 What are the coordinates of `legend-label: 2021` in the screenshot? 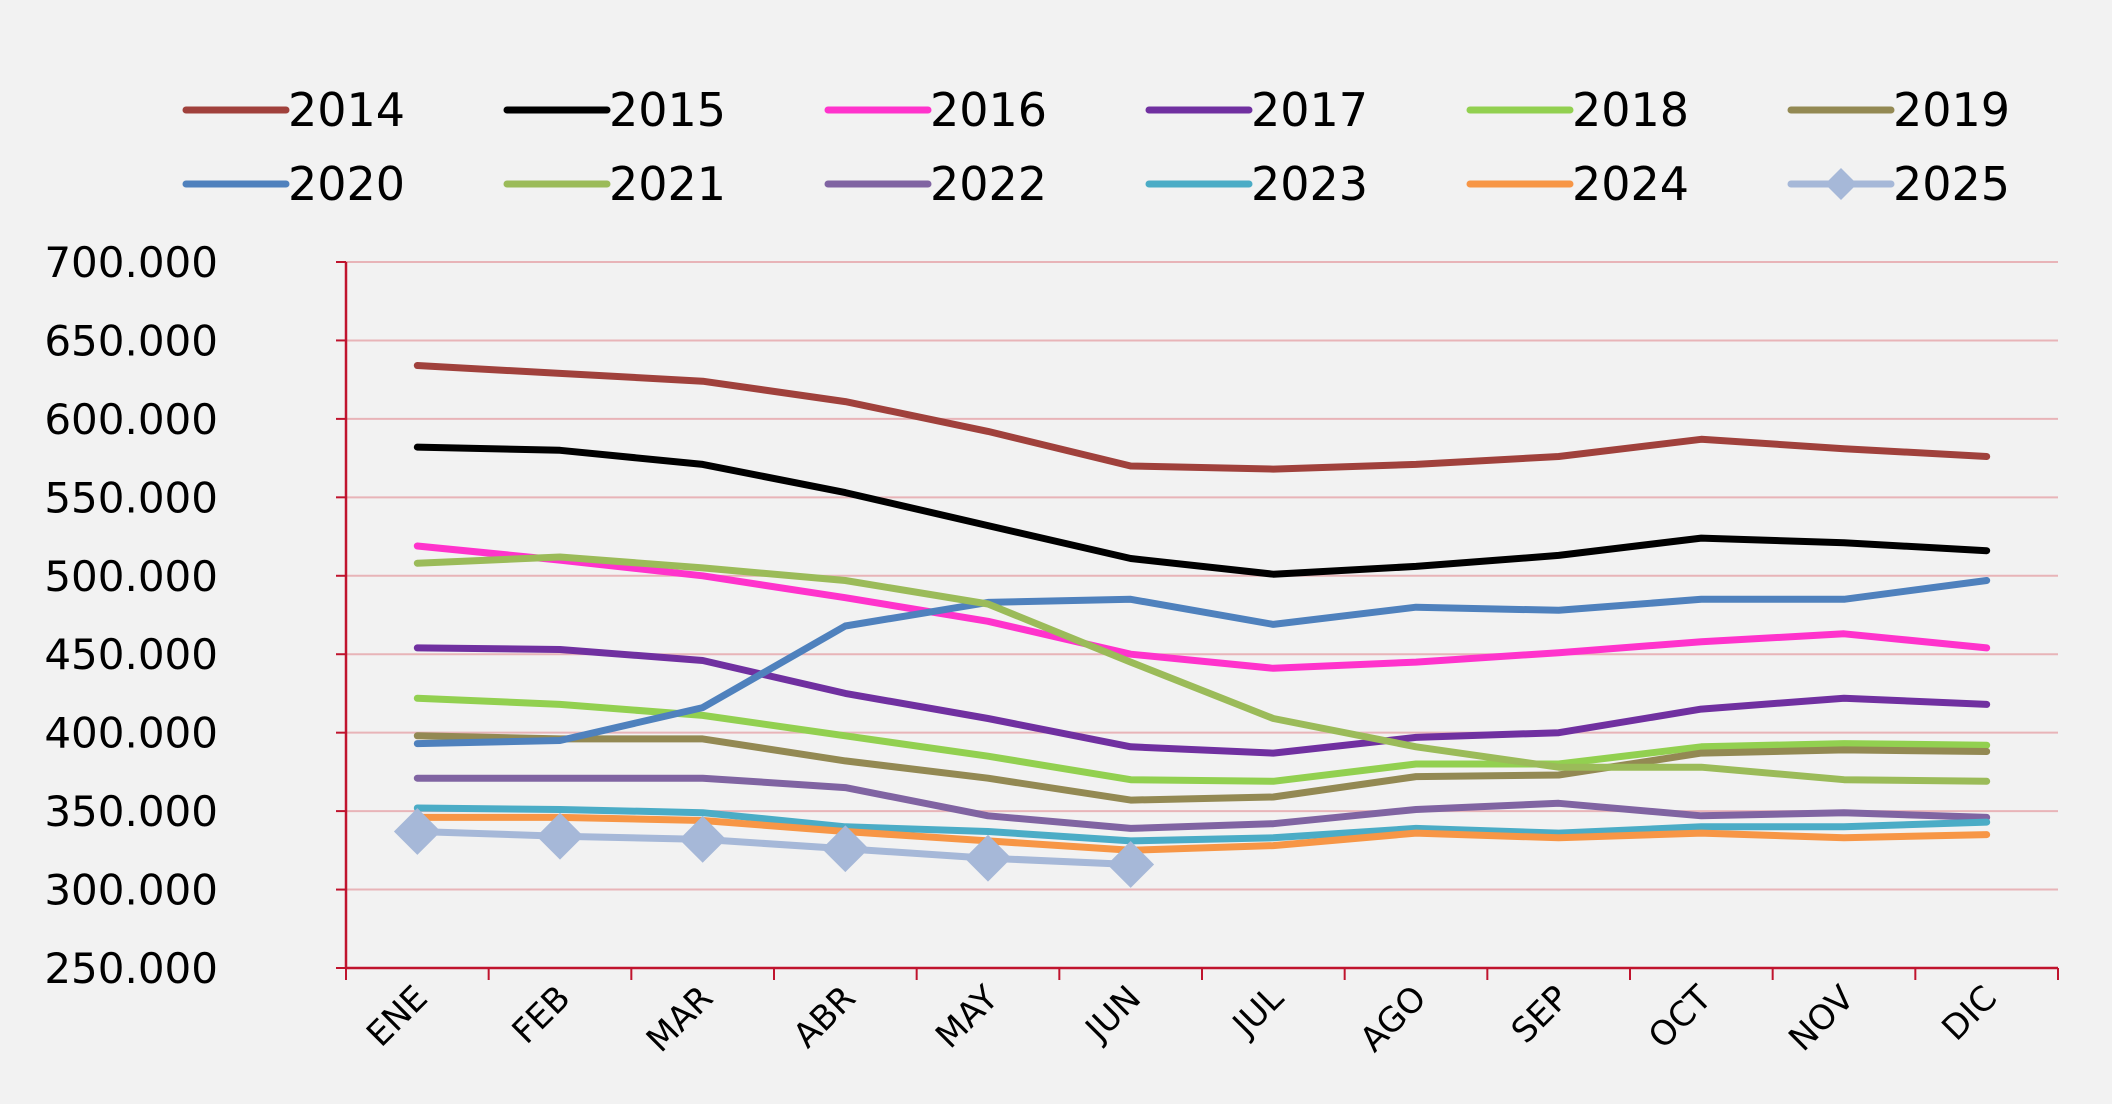 It's located at (667, 184).